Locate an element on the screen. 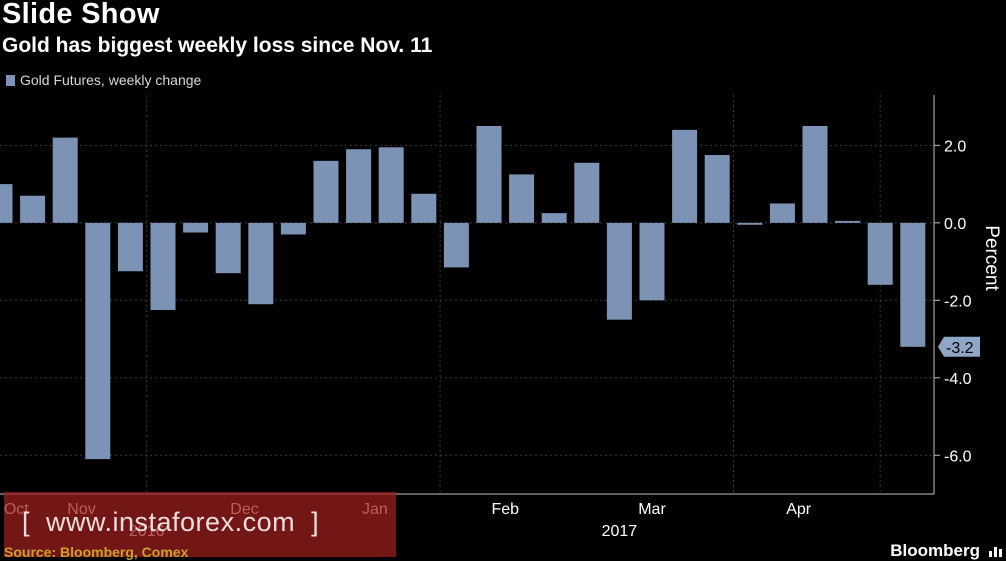  legend-label: Gold Futures, weekly change is located at coordinates (111, 80).